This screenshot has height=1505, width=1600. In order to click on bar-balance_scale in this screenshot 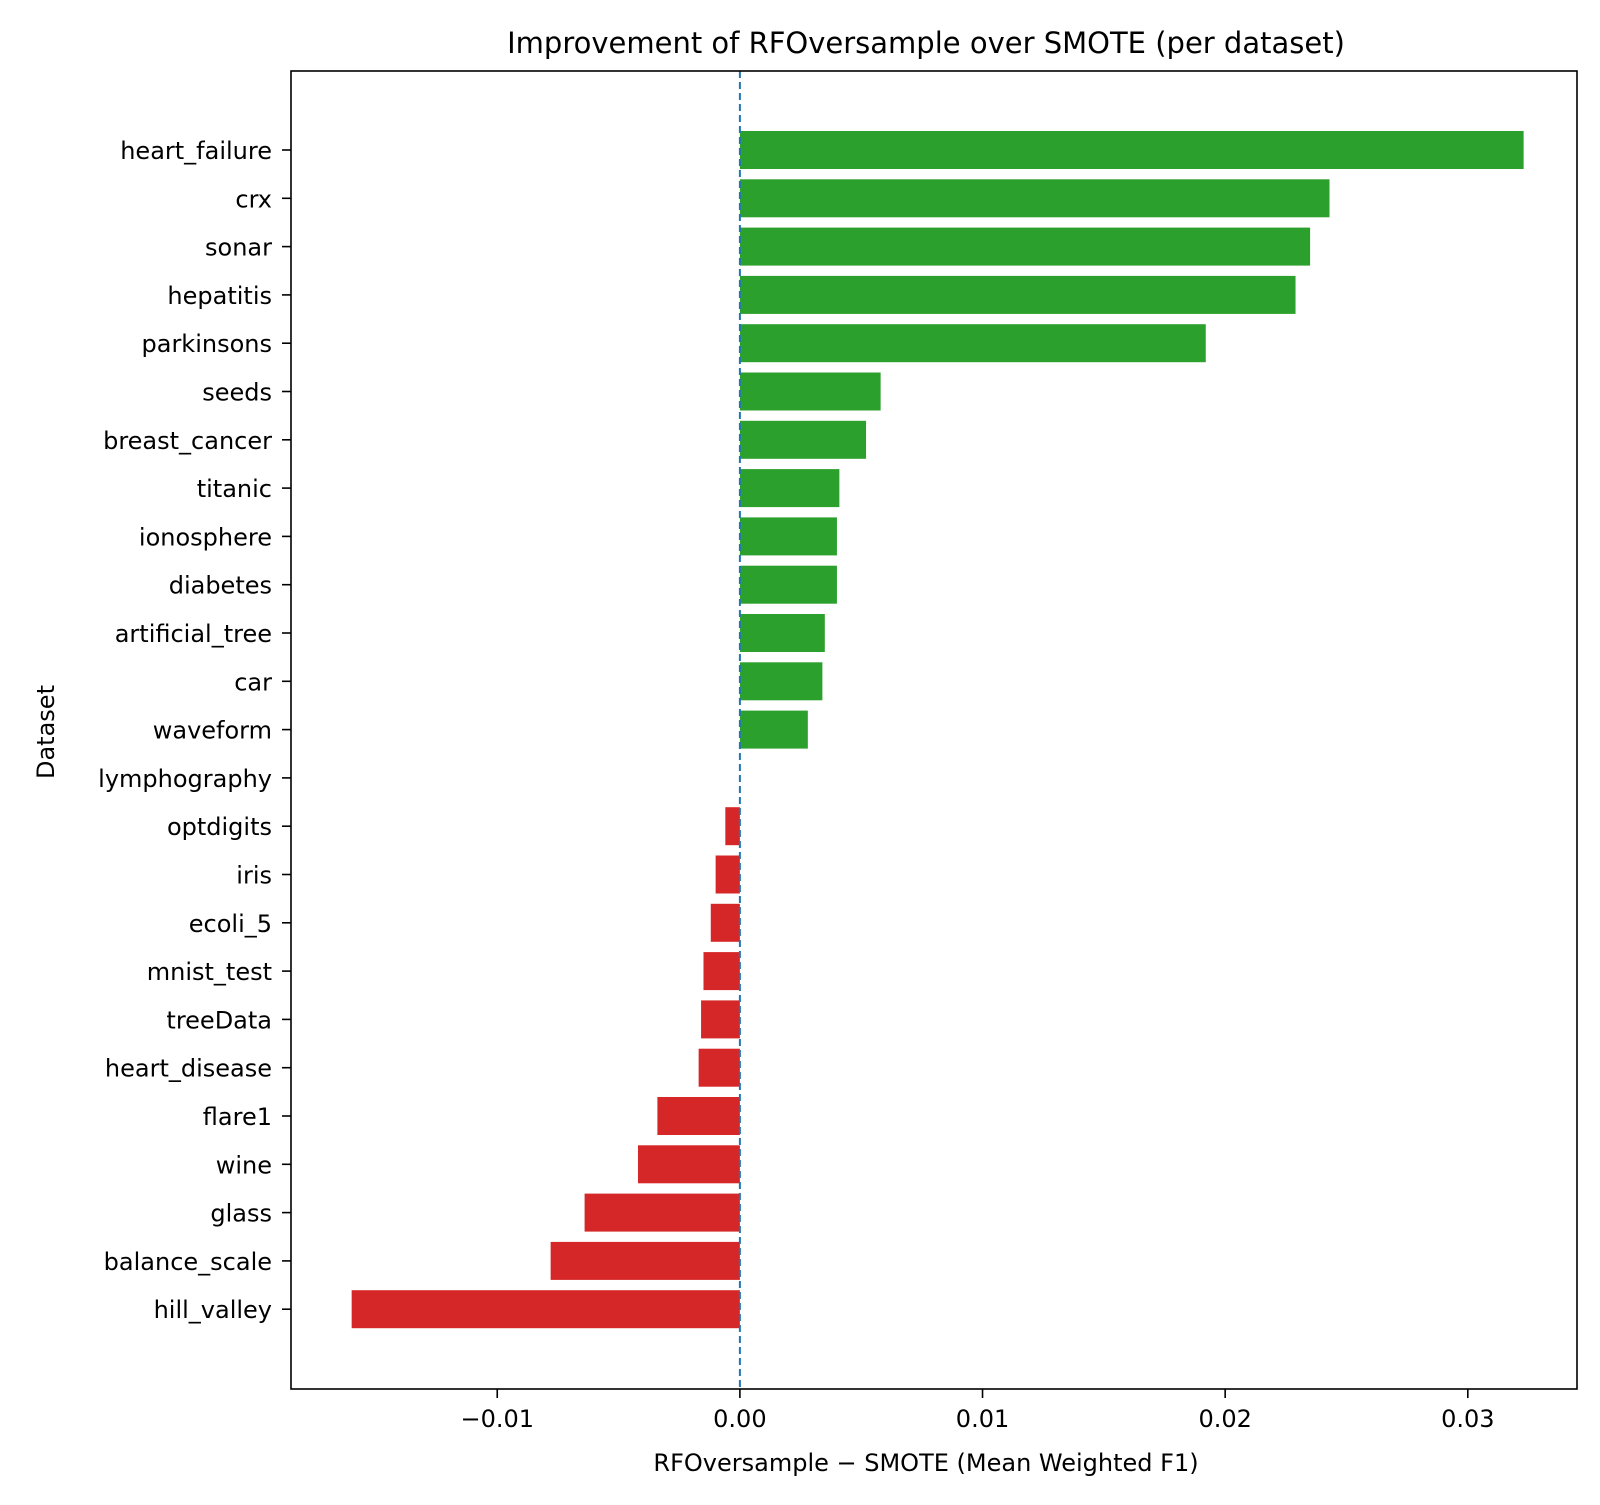, I will do `click(645, 1261)`.